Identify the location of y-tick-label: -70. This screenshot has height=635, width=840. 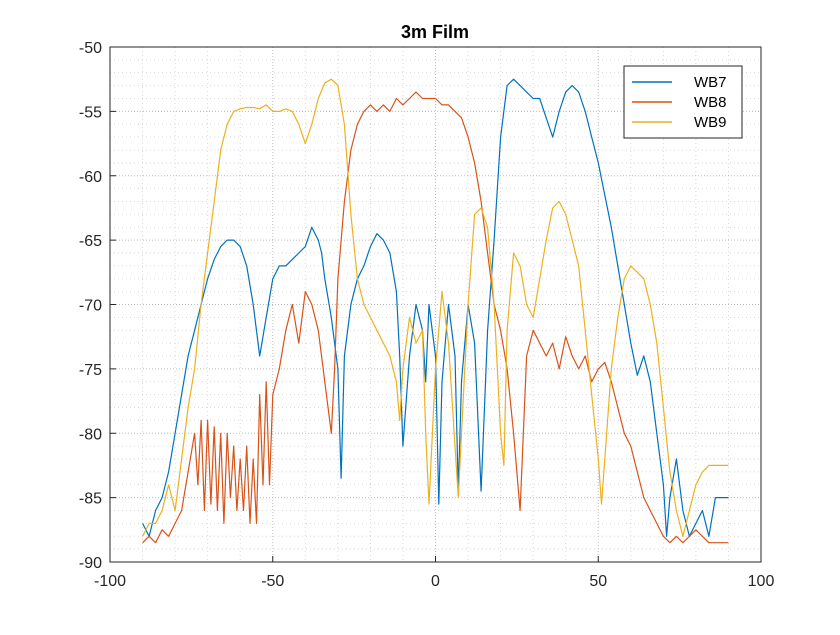
(90, 306).